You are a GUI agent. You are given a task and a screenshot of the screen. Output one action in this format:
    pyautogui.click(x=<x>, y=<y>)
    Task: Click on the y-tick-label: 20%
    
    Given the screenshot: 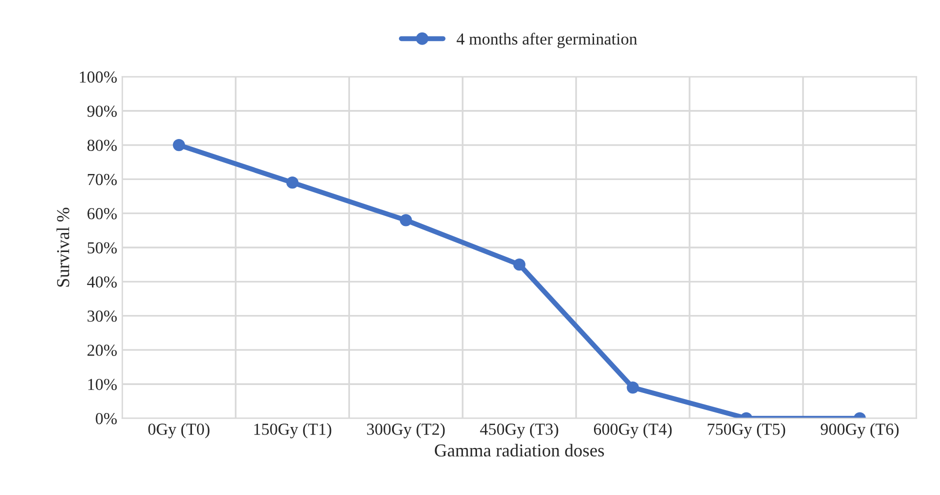 What is the action you would take?
    pyautogui.click(x=102, y=350)
    